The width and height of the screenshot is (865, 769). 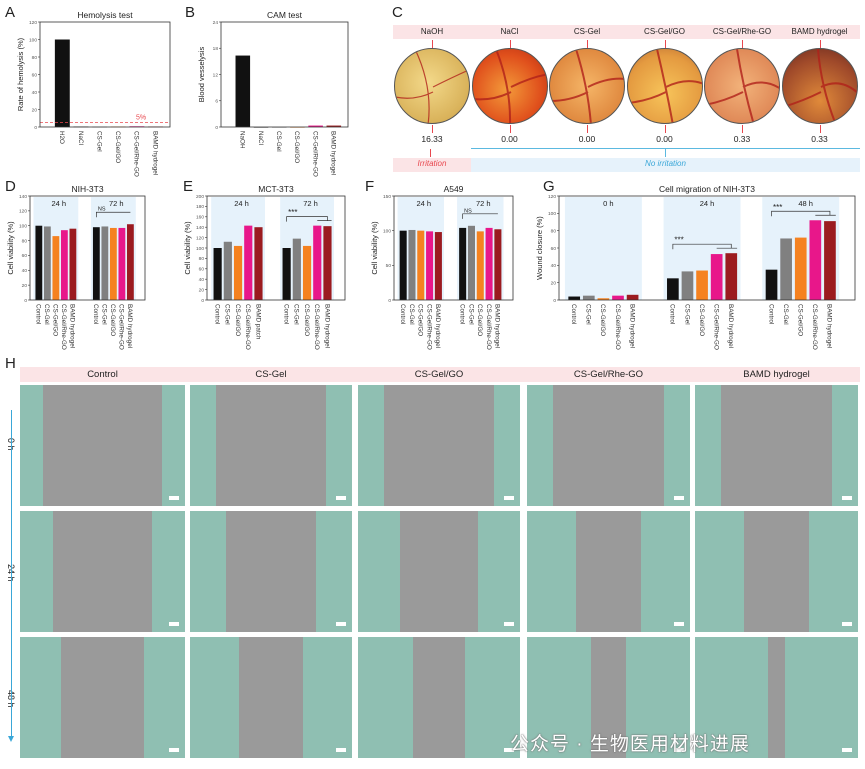 I want to click on plot-frame, so click(x=453, y=248).